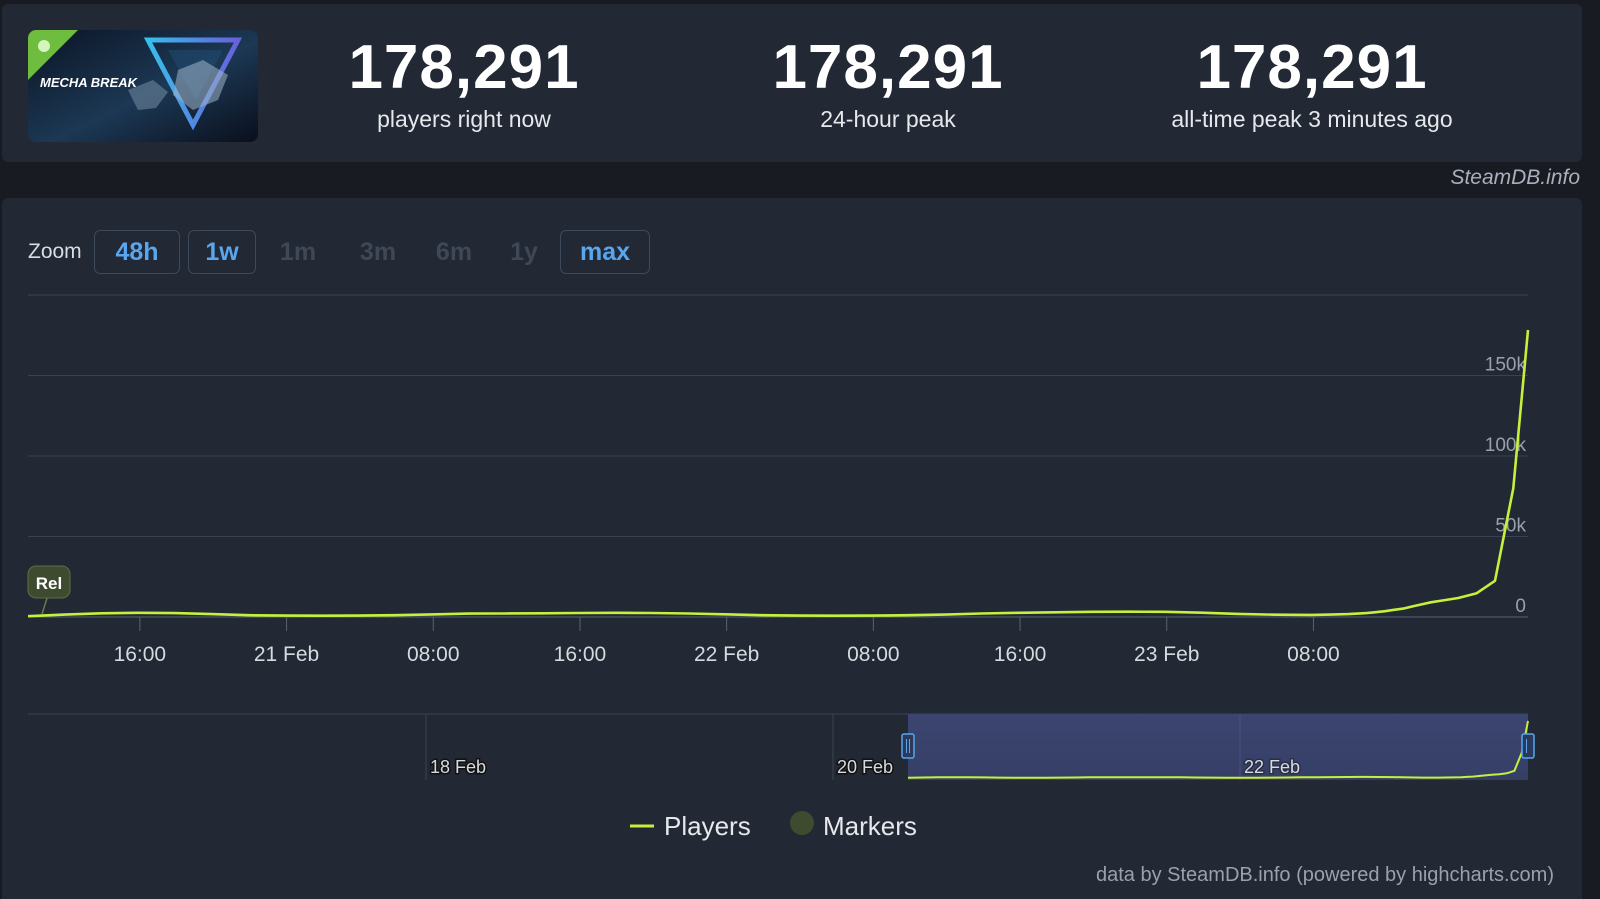 This screenshot has width=1600, height=899. I want to click on y-tick-label: 50k, so click(1510, 526).